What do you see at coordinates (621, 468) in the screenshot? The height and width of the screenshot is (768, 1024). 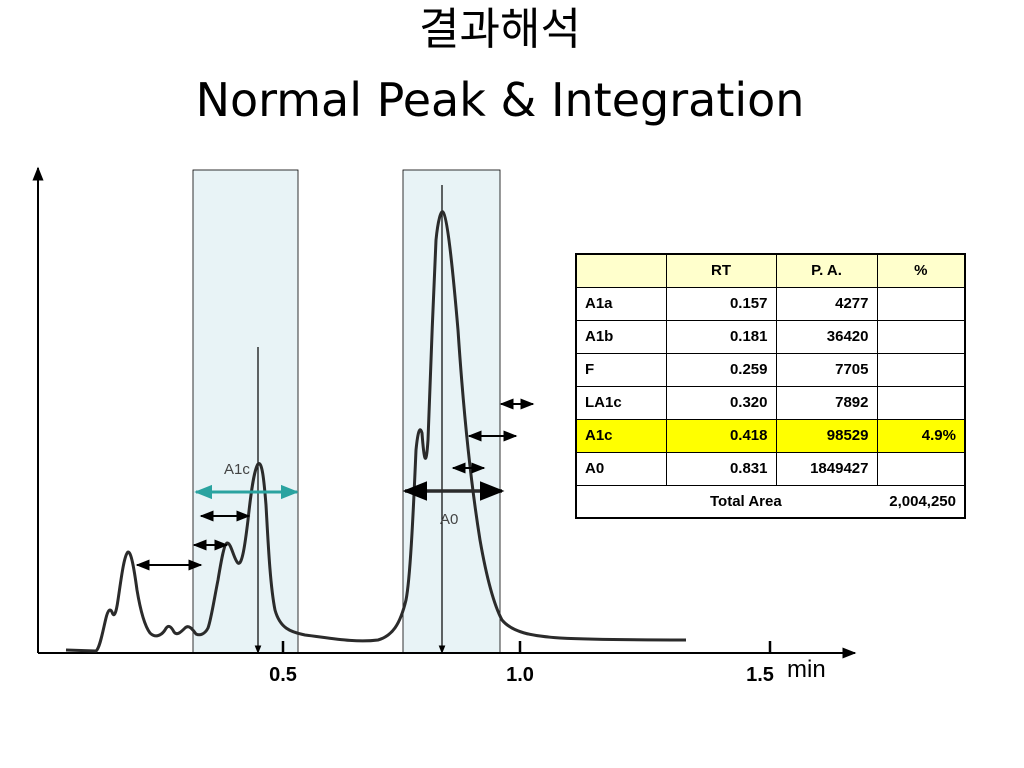 I see `row-name: A0` at bounding box center [621, 468].